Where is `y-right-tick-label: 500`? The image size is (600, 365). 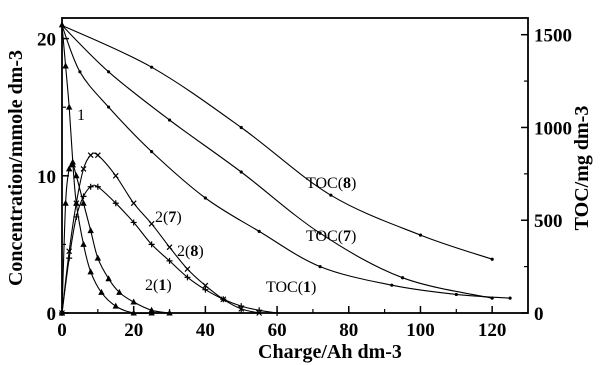 y-right-tick-label: 500 is located at coordinates (548, 221).